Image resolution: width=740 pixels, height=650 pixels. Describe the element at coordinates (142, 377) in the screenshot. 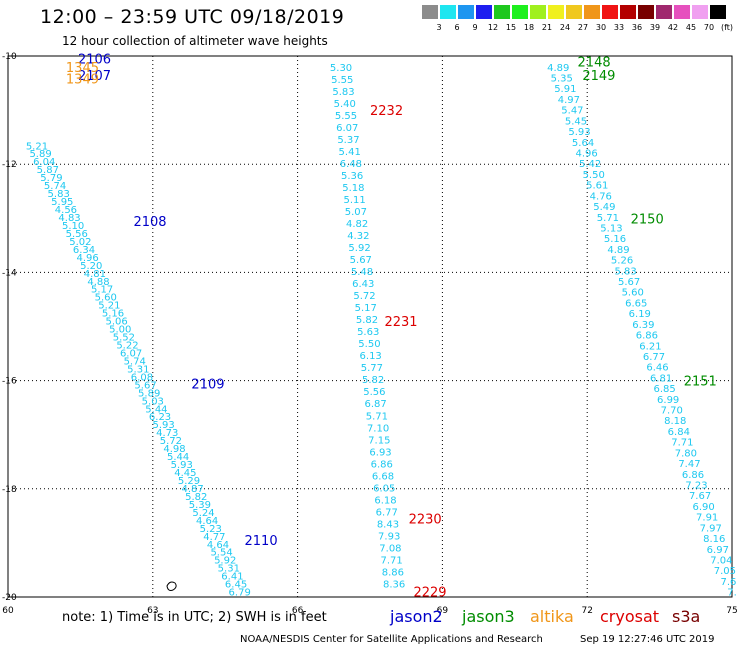

I see `wave-height-value: 6.08` at that location.